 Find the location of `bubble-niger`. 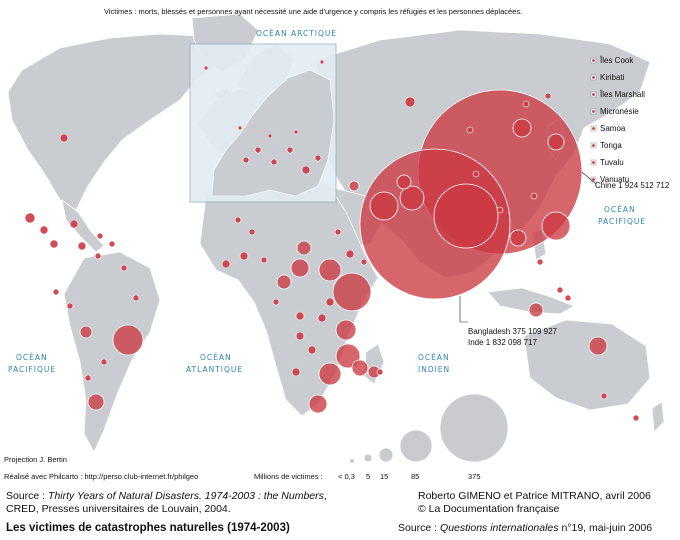

bubble-niger is located at coordinates (300, 268).